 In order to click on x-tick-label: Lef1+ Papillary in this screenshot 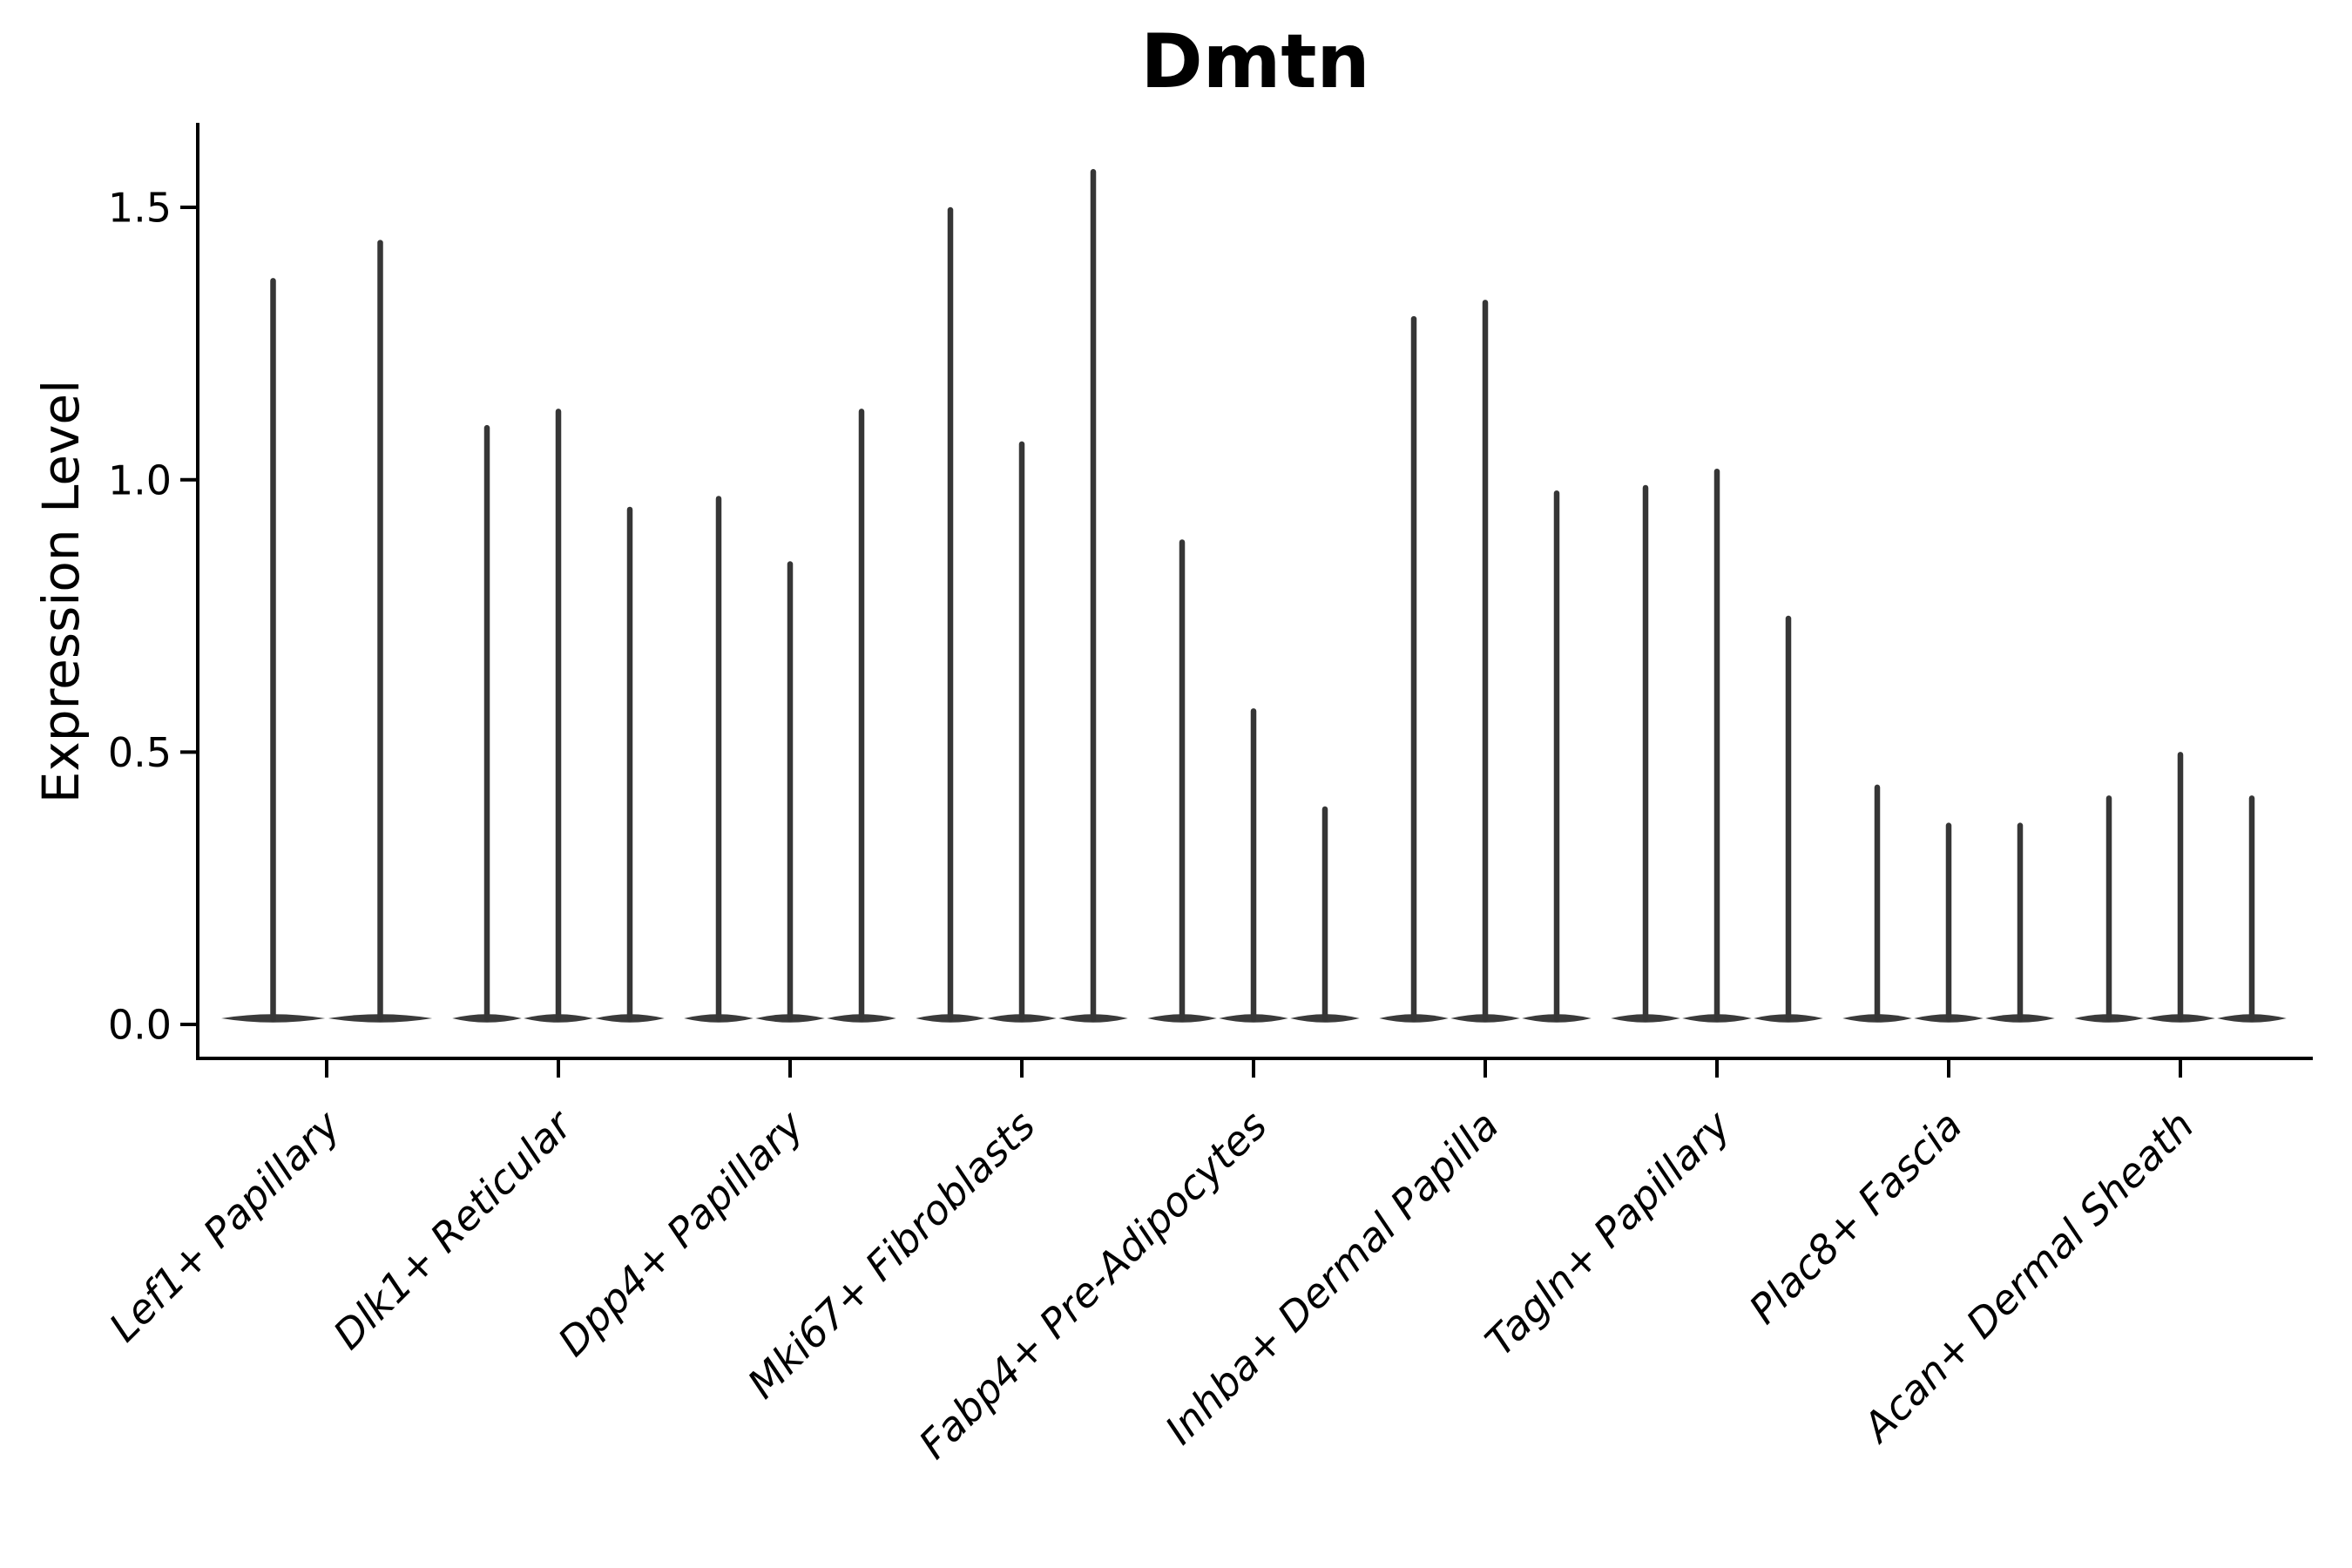, I will do `click(225, 1225)`.